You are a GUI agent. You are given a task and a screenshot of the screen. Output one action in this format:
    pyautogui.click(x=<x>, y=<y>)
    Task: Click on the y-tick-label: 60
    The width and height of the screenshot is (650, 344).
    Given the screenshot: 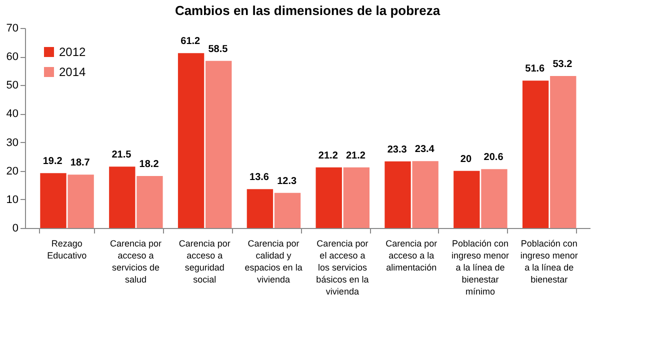 What is the action you would take?
    pyautogui.click(x=12, y=57)
    